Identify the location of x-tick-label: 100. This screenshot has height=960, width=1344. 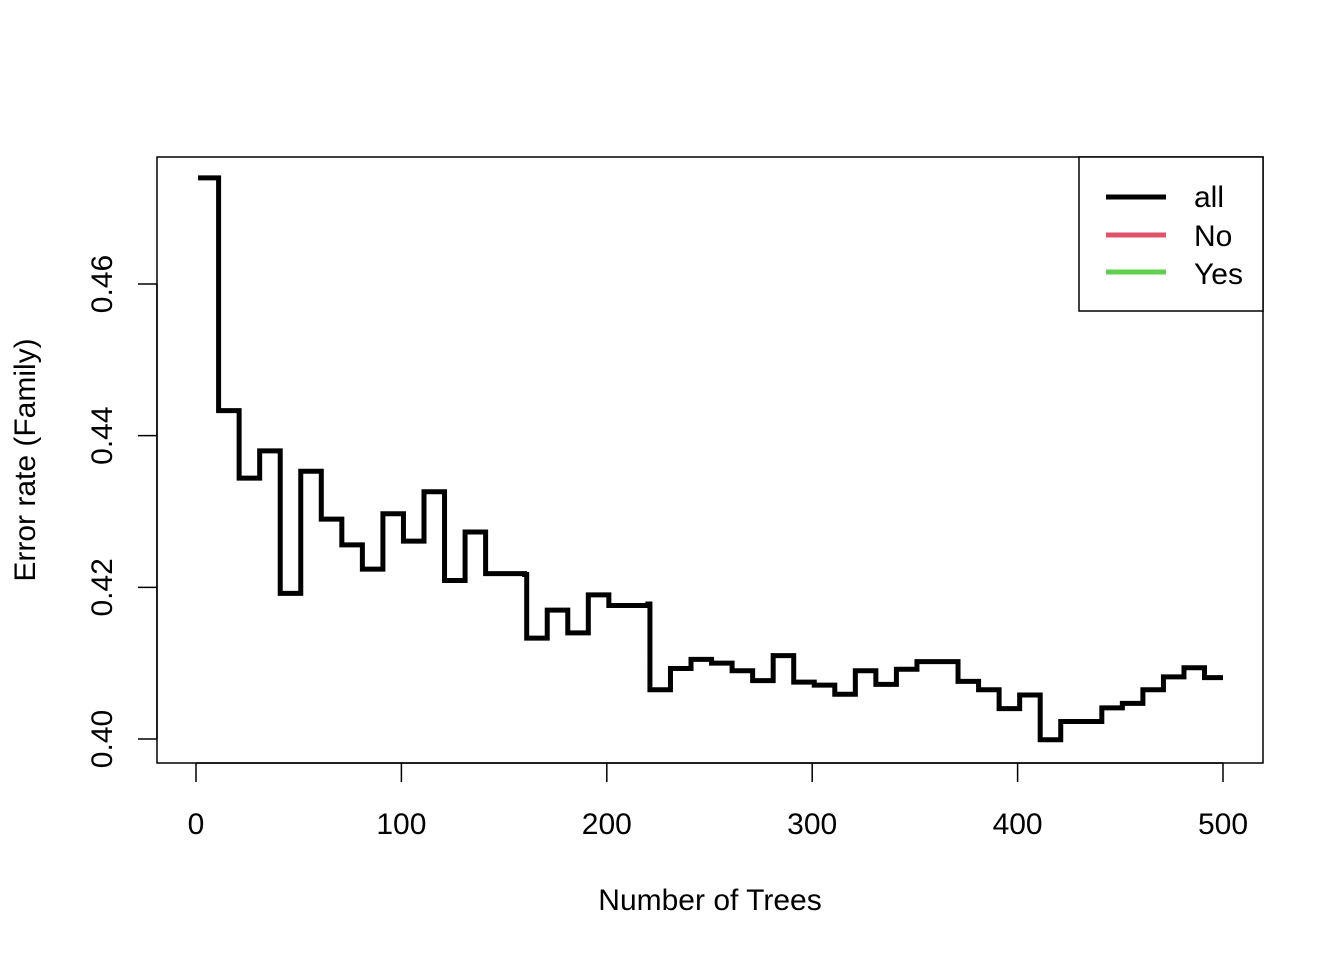
(401, 824).